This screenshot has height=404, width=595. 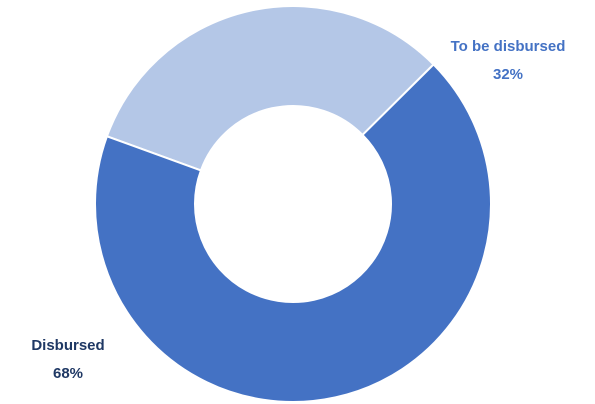 What do you see at coordinates (508, 74) in the screenshot?
I see `slice-value-to-be-disbursed: 32%` at bounding box center [508, 74].